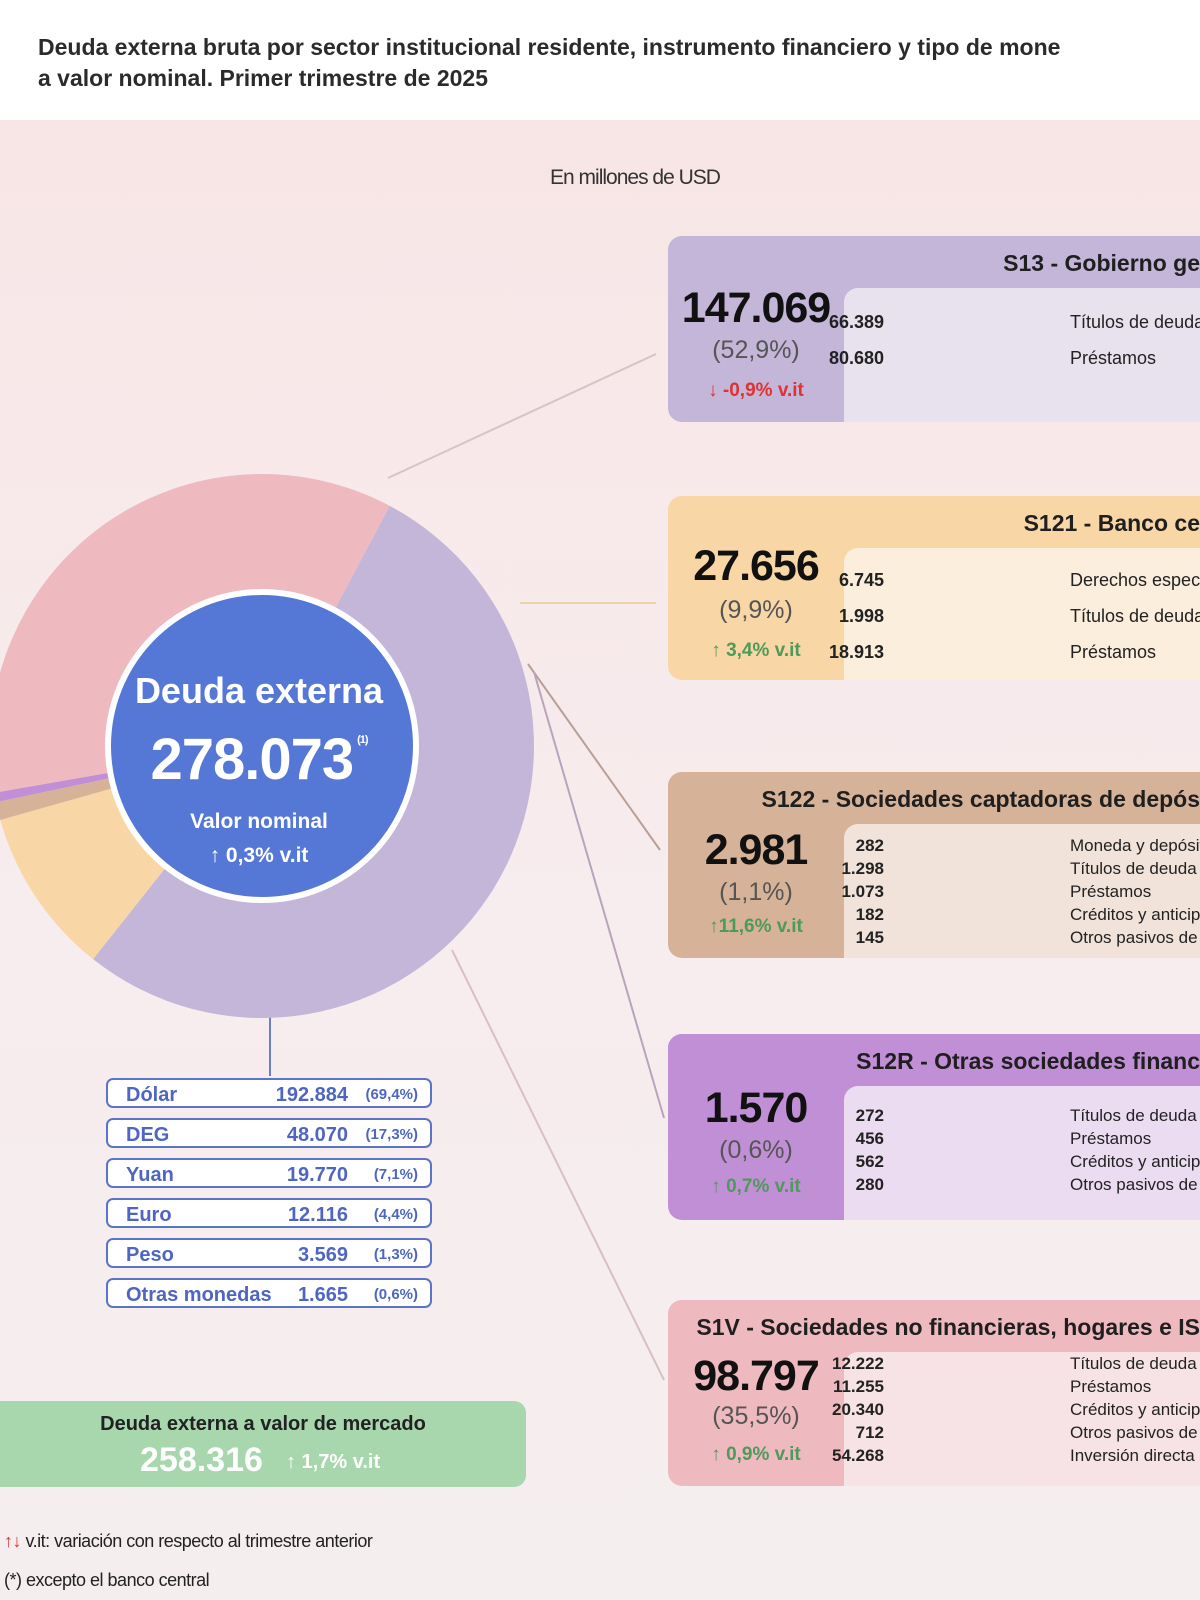  What do you see at coordinates (259, 821) in the screenshot?
I see `center-sub: Valor nominal` at bounding box center [259, 821].